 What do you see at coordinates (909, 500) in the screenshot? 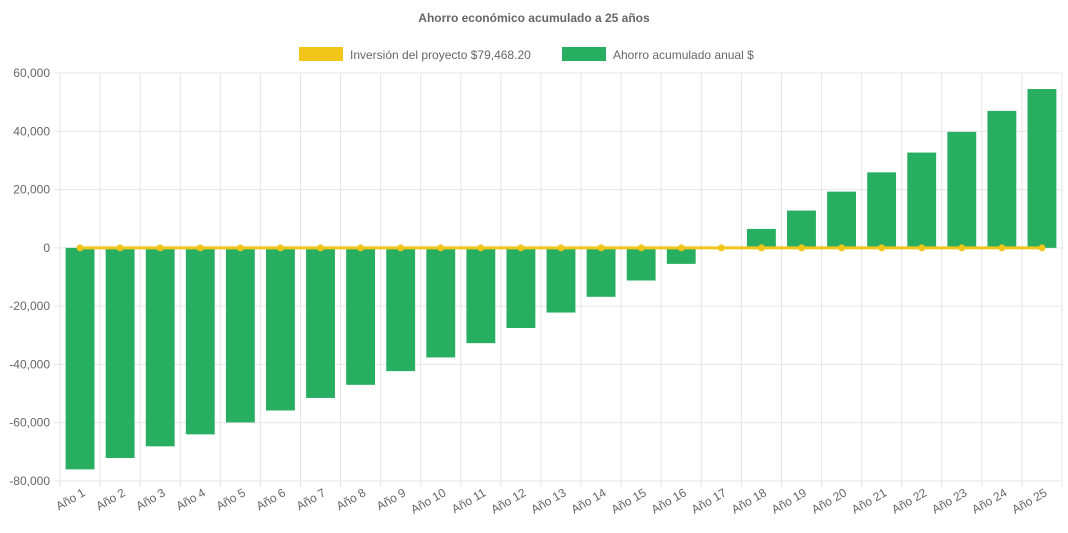
I see `x-tick-label-22: Año 22` at bounding box center [909, 500].